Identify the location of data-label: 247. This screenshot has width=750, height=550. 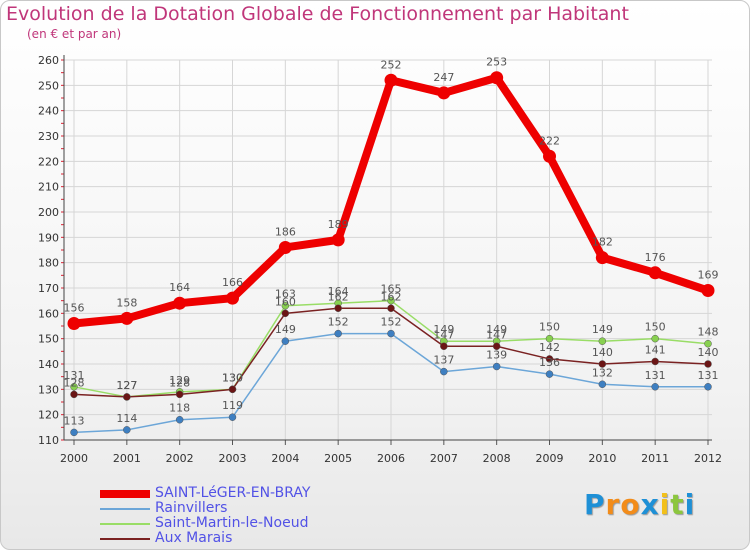
(443, 77).